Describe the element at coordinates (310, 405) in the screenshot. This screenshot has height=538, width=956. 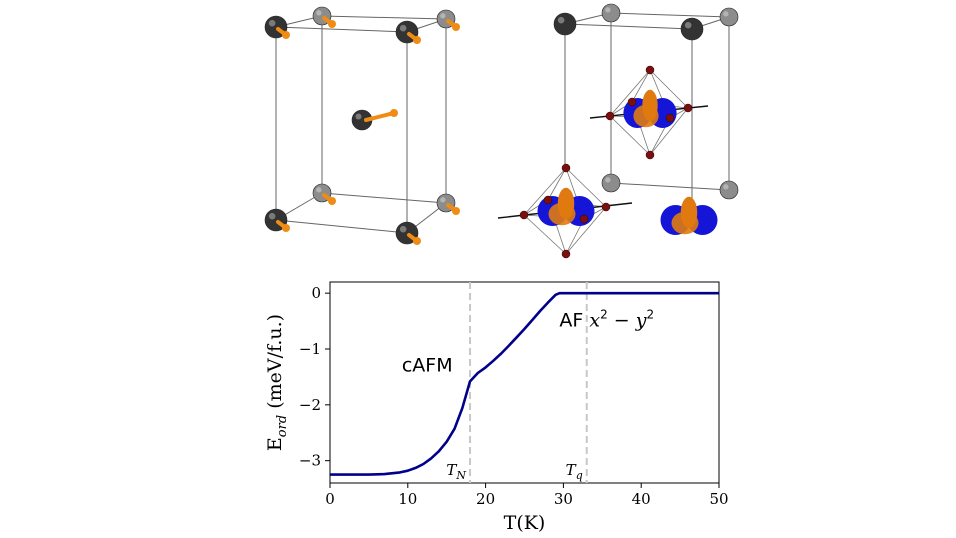
I see `y-tick-label: −2` at that location.